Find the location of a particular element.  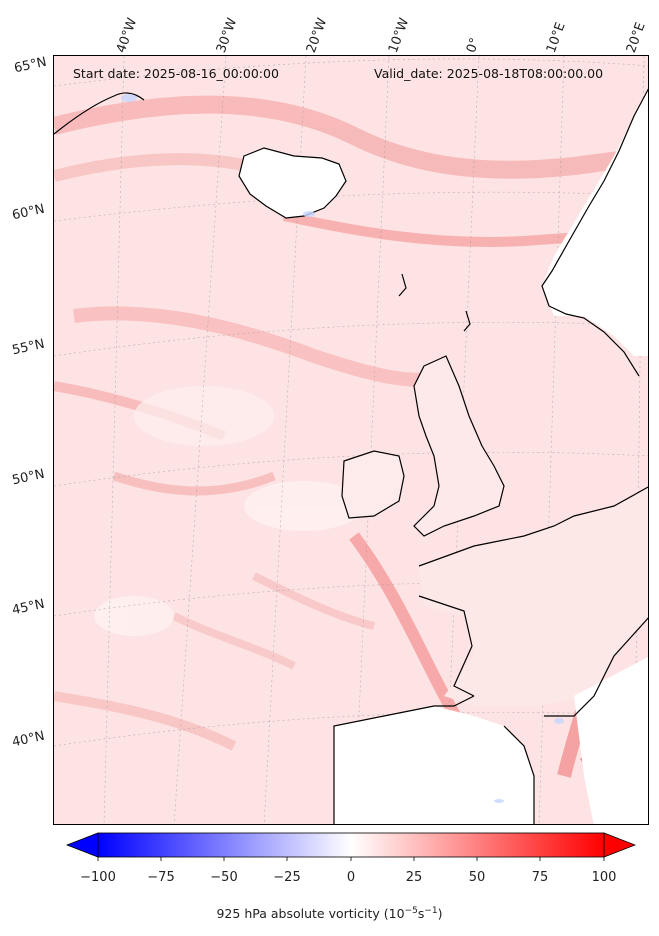

colorbar-body is located at coordinates (351, 845).